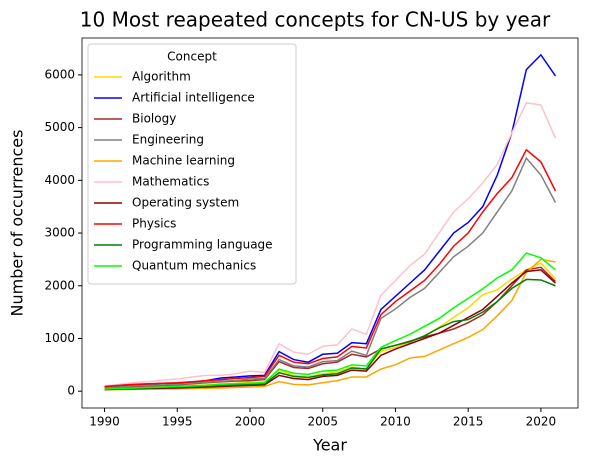 Image resolution: width=616 pixels, height=466 pixels. I want to click on x-tick-label: 1995, so click(177, 422).